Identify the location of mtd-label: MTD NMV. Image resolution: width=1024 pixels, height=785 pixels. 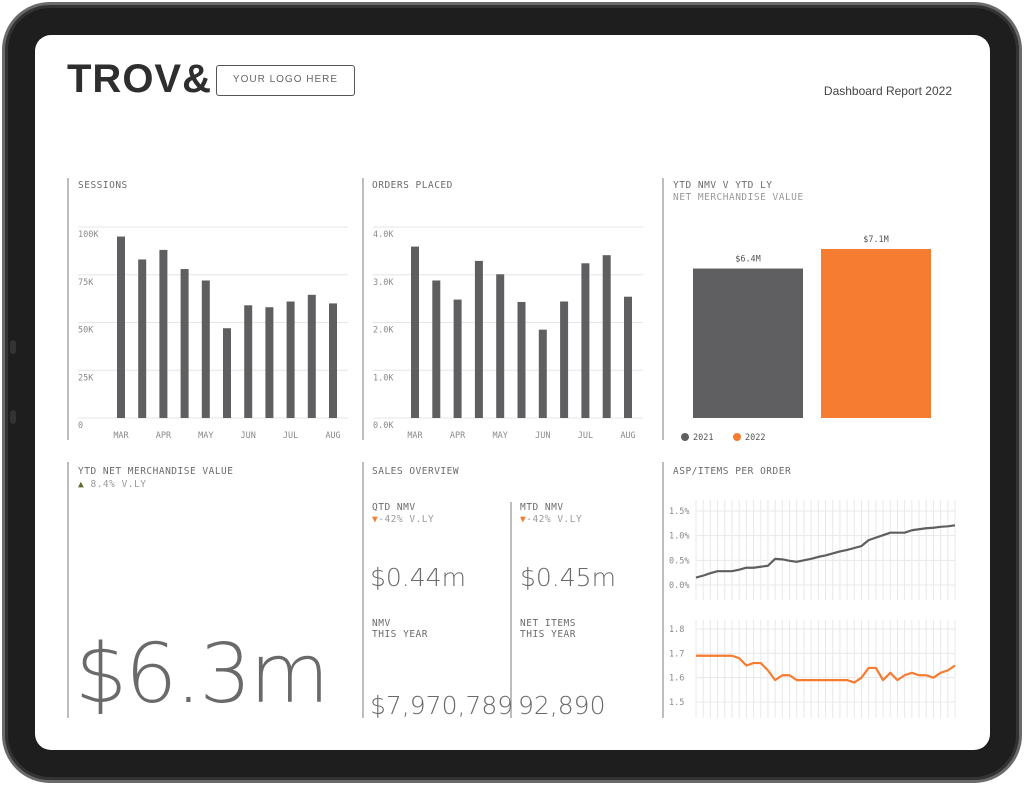
(542, 507).